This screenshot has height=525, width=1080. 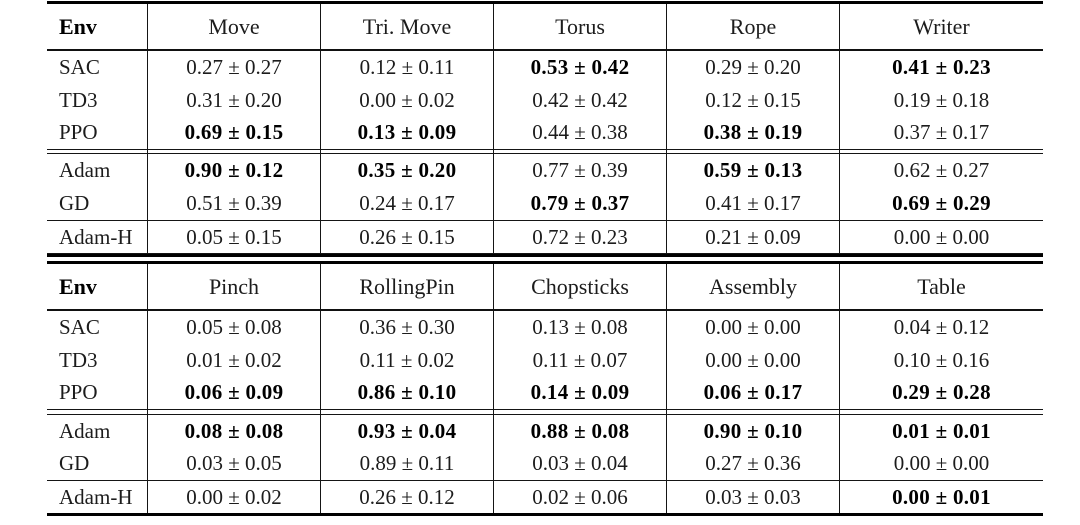 I want to click on value-cell: 0.00 ± 0.01, so click(x=941, y=497).